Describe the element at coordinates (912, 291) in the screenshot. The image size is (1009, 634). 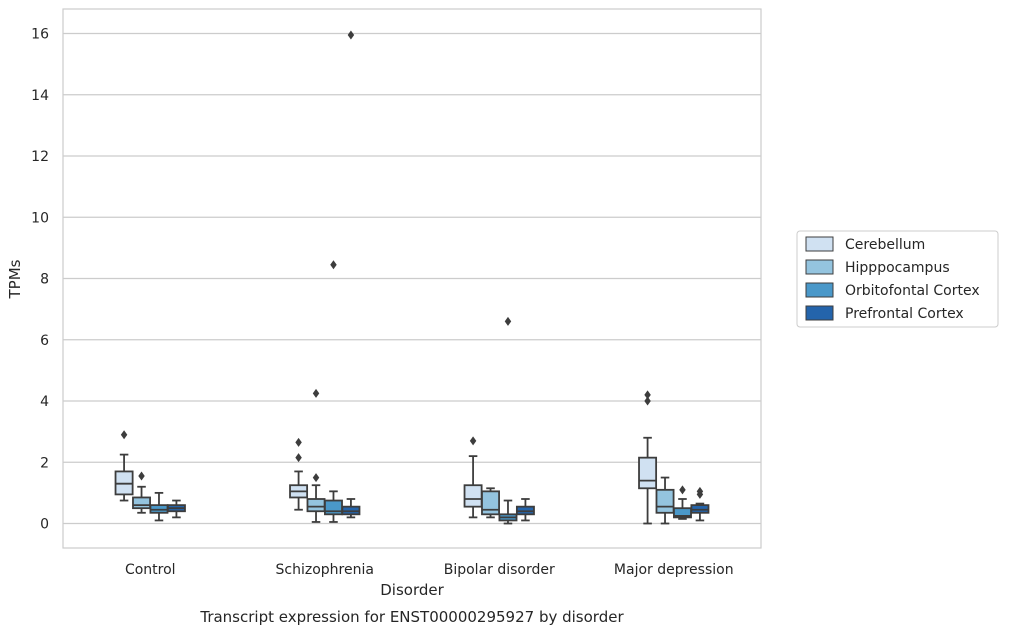
I see `legend-label: Orbitofontal Cortex` at that location.